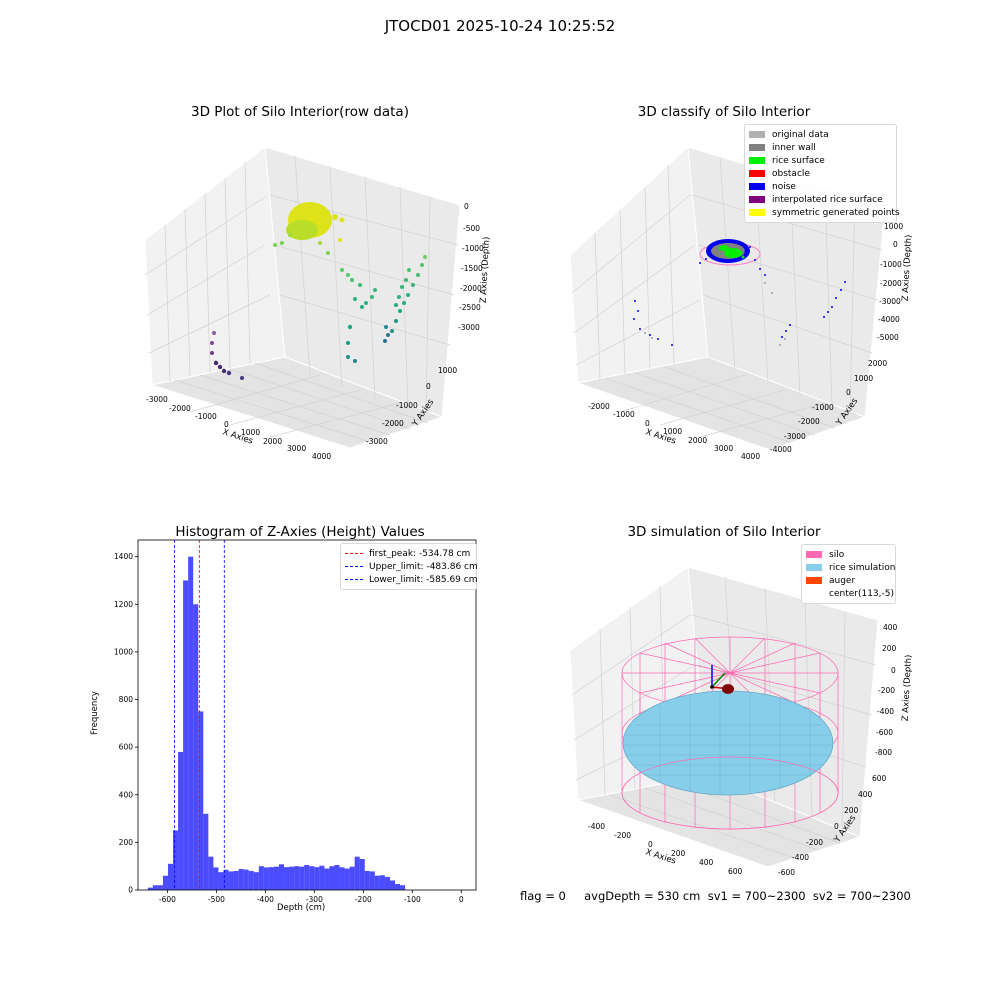 The height and width of the screenshot is (1000, 1000). Describe the element at coordinates (865, 794) in the screenshot. I see `simulation-ytick-1: 400` at that location.